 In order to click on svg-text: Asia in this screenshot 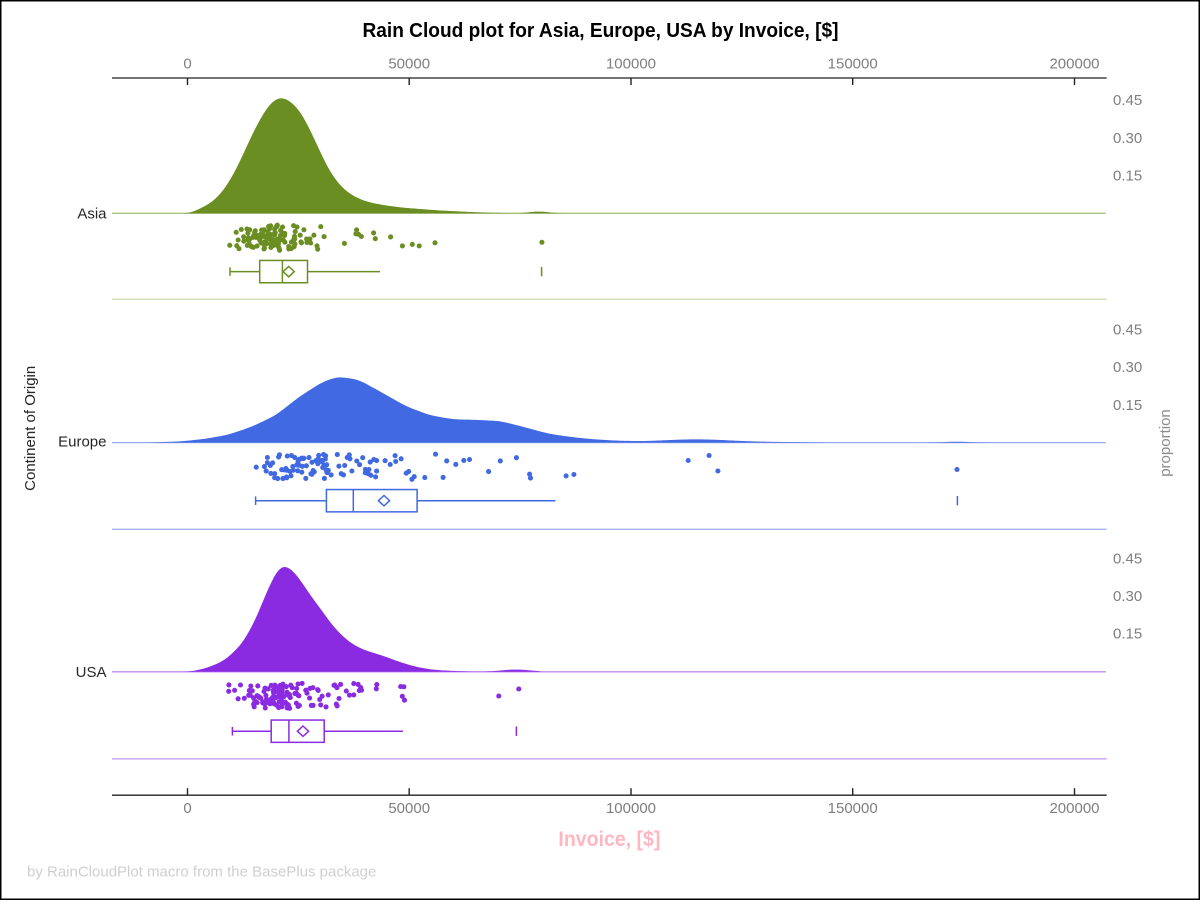, I will do `click(92, 213)`.